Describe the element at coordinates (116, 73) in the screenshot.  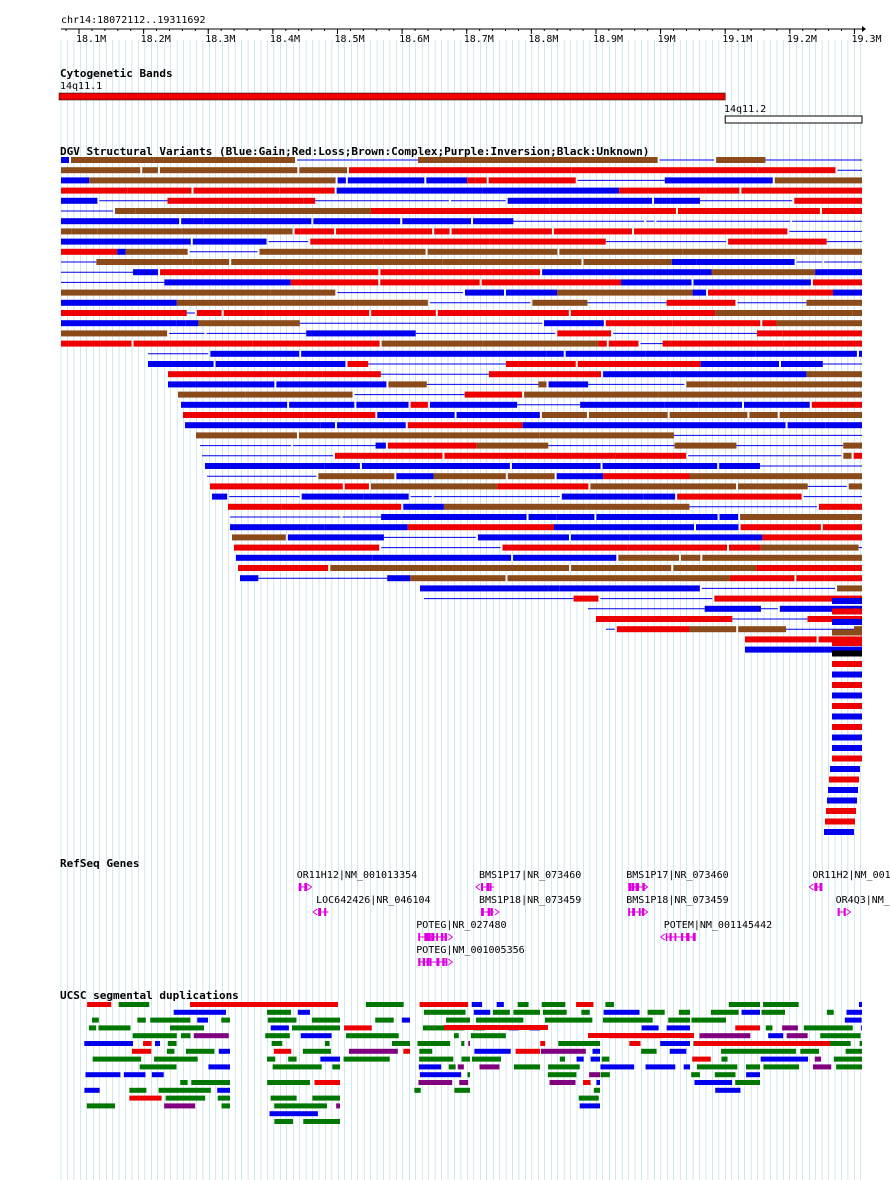
I see `cytoband-track-title: Cytogenetic Bands` at that location.